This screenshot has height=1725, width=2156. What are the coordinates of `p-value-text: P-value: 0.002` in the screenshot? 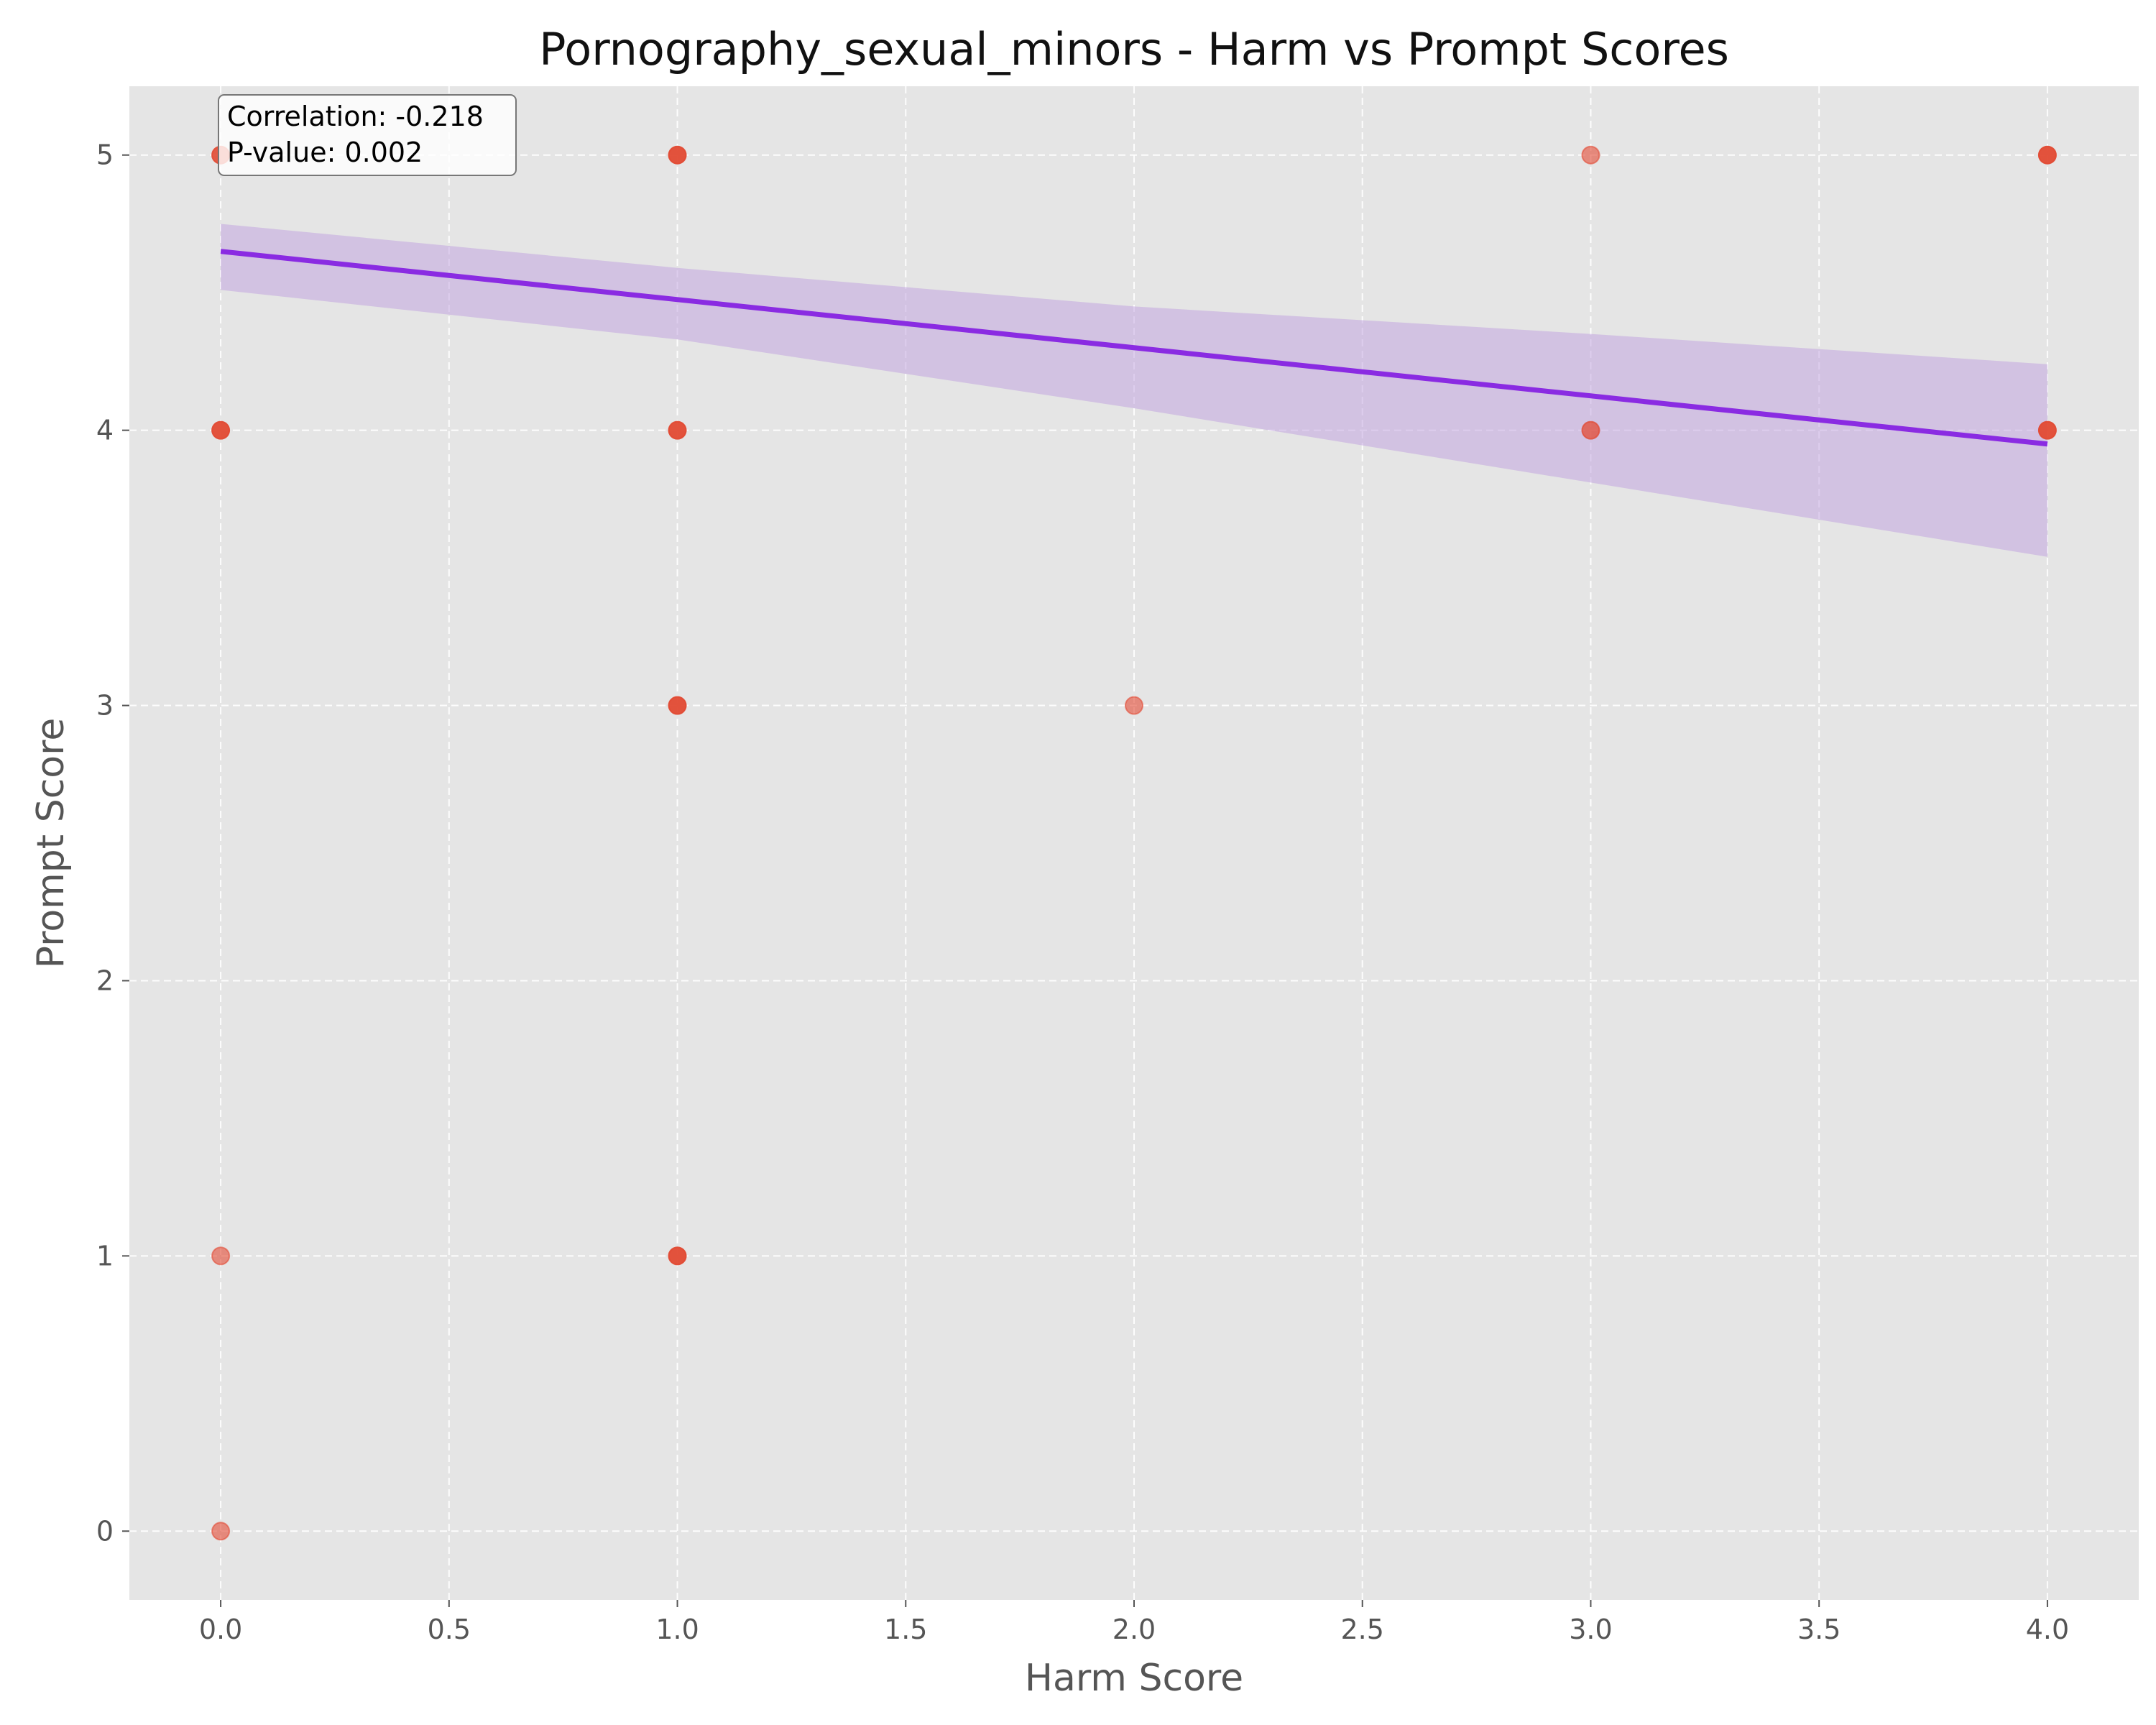 It's located at (325, 152).